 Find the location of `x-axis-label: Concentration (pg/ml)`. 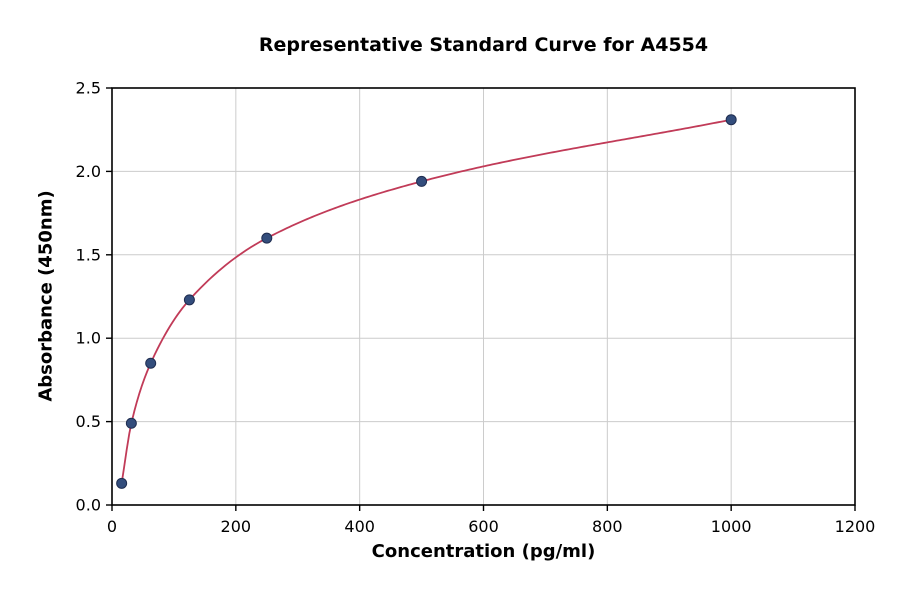

x-axis-label: Concentration (pg/ml) is located at coordinates (483, 551).